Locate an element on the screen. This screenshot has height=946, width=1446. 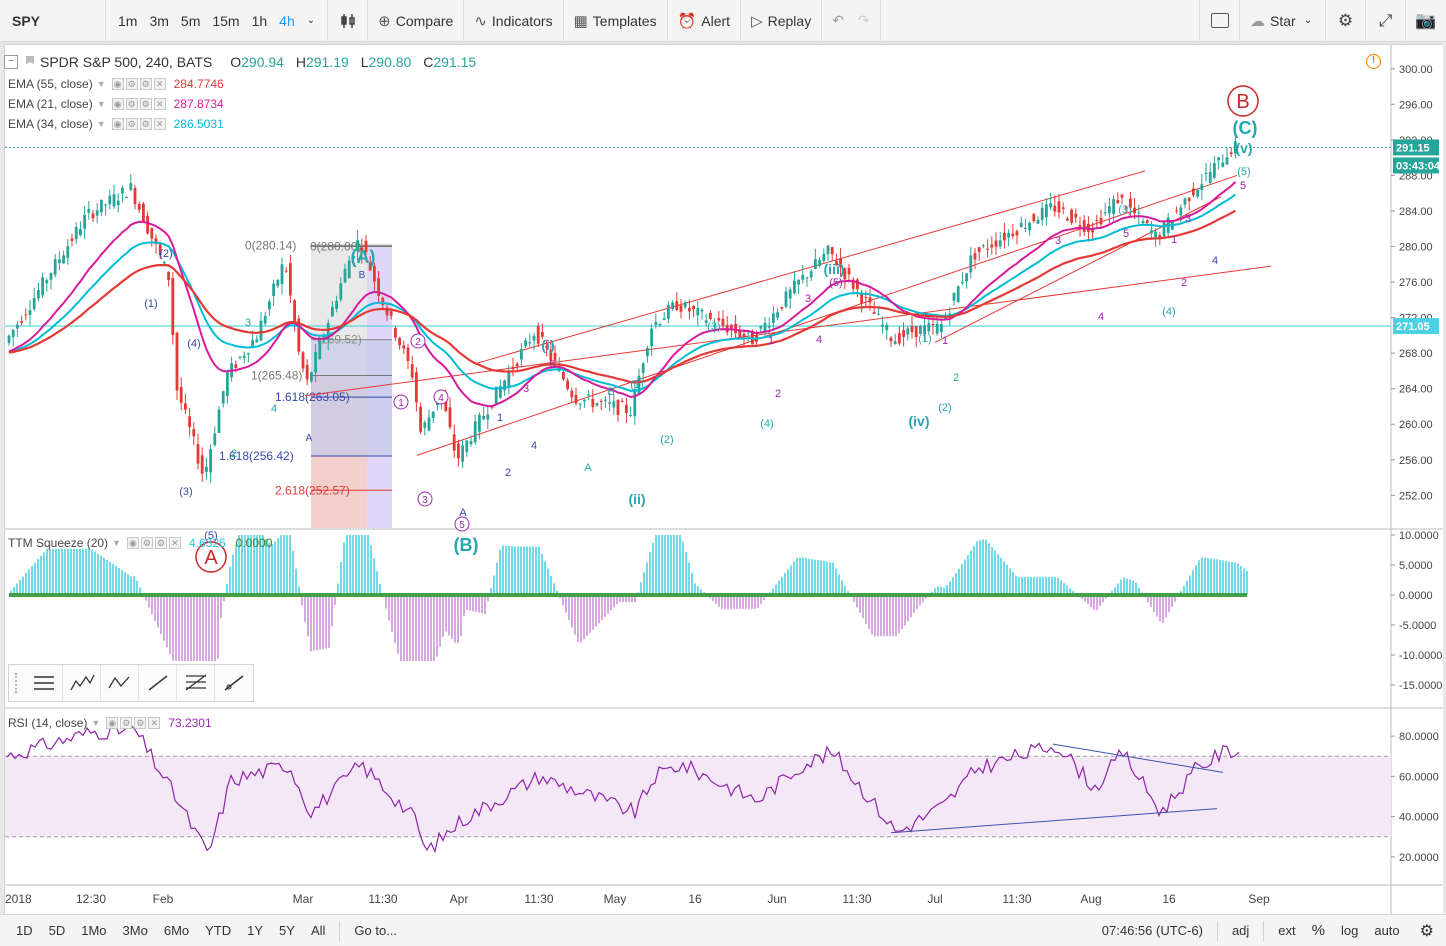
replay-button: ▷ Replay is located at coordinates (782, 21).